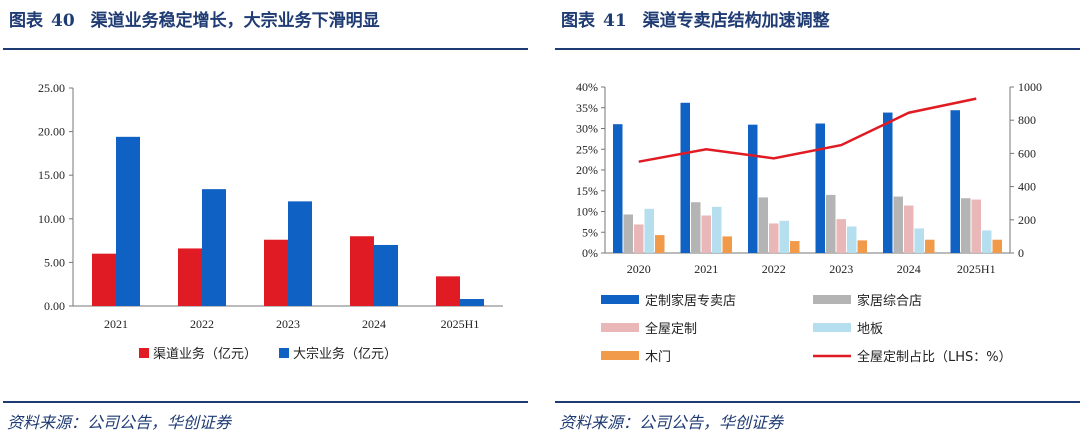 This screenshot has height=437, width=1080. What do you see at coordinates (807, 130) in the screenshot?
I see `ratio-line` at bounding box center [807, 130].